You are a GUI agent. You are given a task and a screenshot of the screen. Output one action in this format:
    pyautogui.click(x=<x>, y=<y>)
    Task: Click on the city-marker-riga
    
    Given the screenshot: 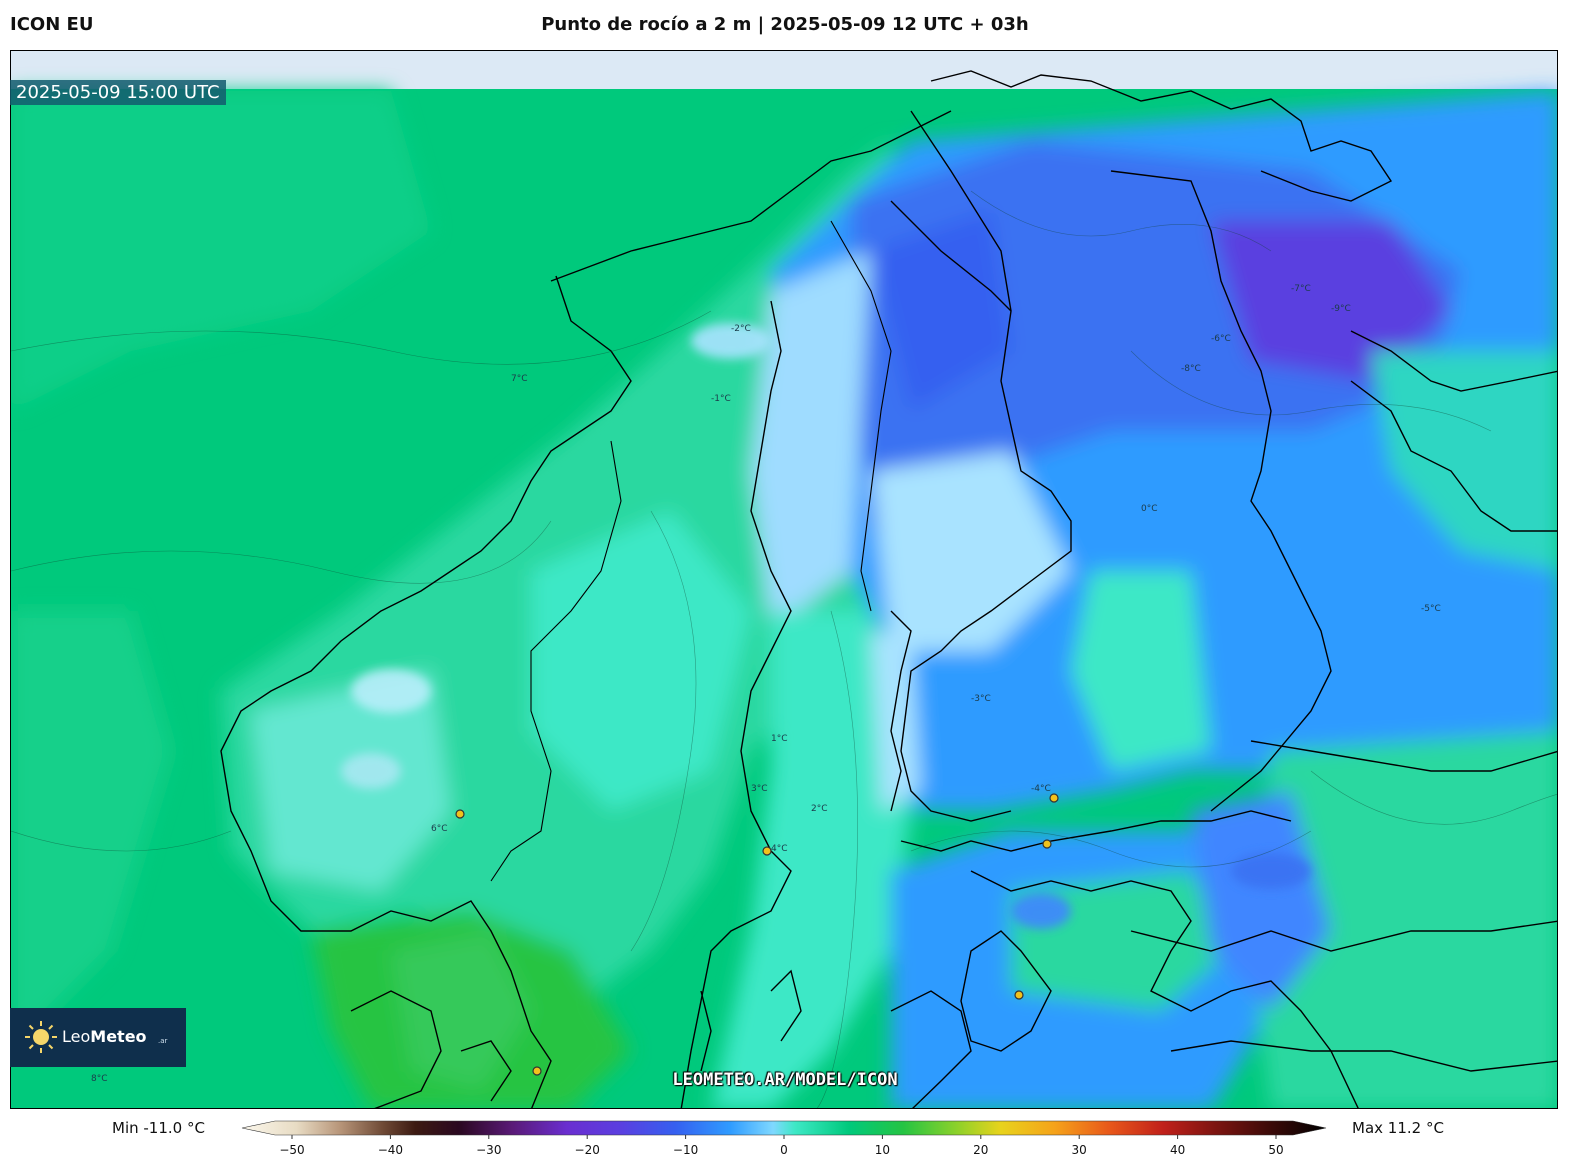 What is the action you would take?
    pyautogui.click(x=1019, y=995)
    